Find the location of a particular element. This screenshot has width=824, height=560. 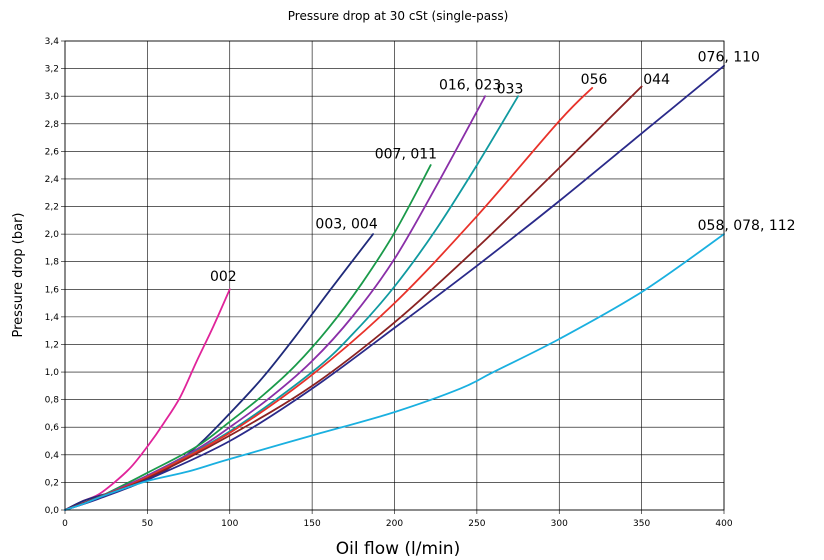

y-tick-label: 0,4 is located at coordinates (52, 456).